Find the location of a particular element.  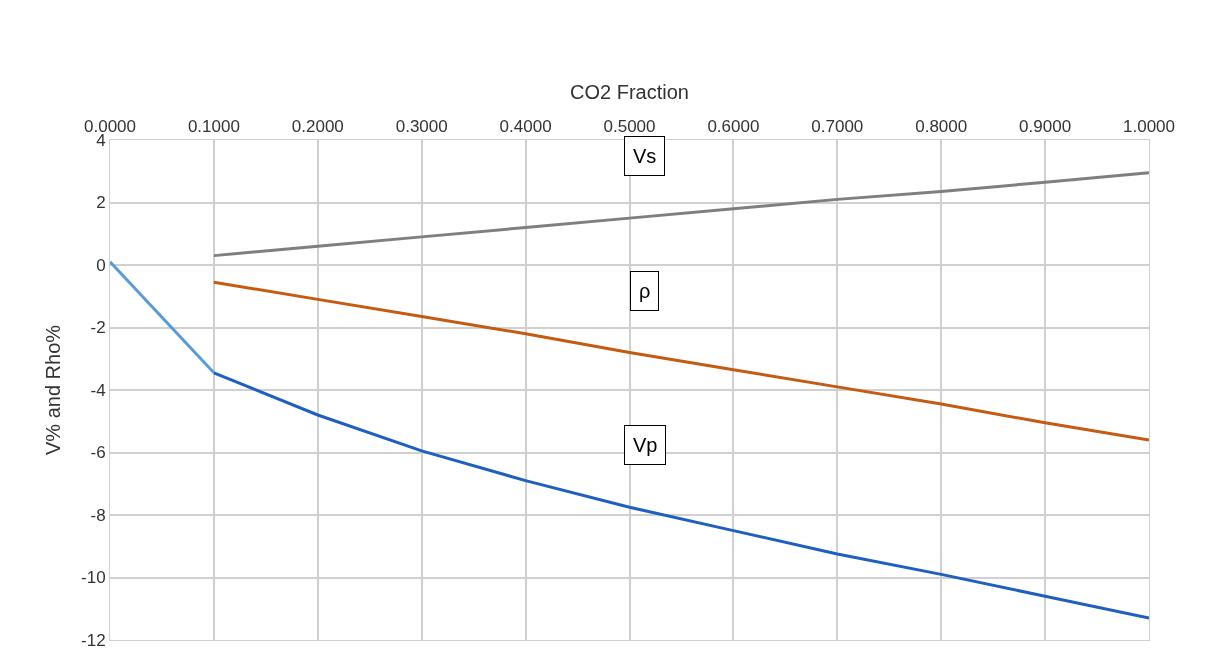

y-tick-label: -2 is located at coordinates (98, 328).